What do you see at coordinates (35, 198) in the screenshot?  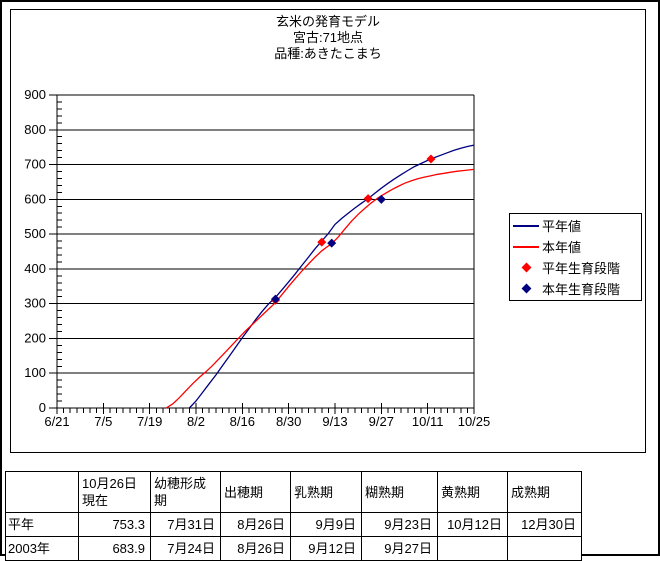 I see `y-axis-tick-label: 600` at bounding box center [35, 198].